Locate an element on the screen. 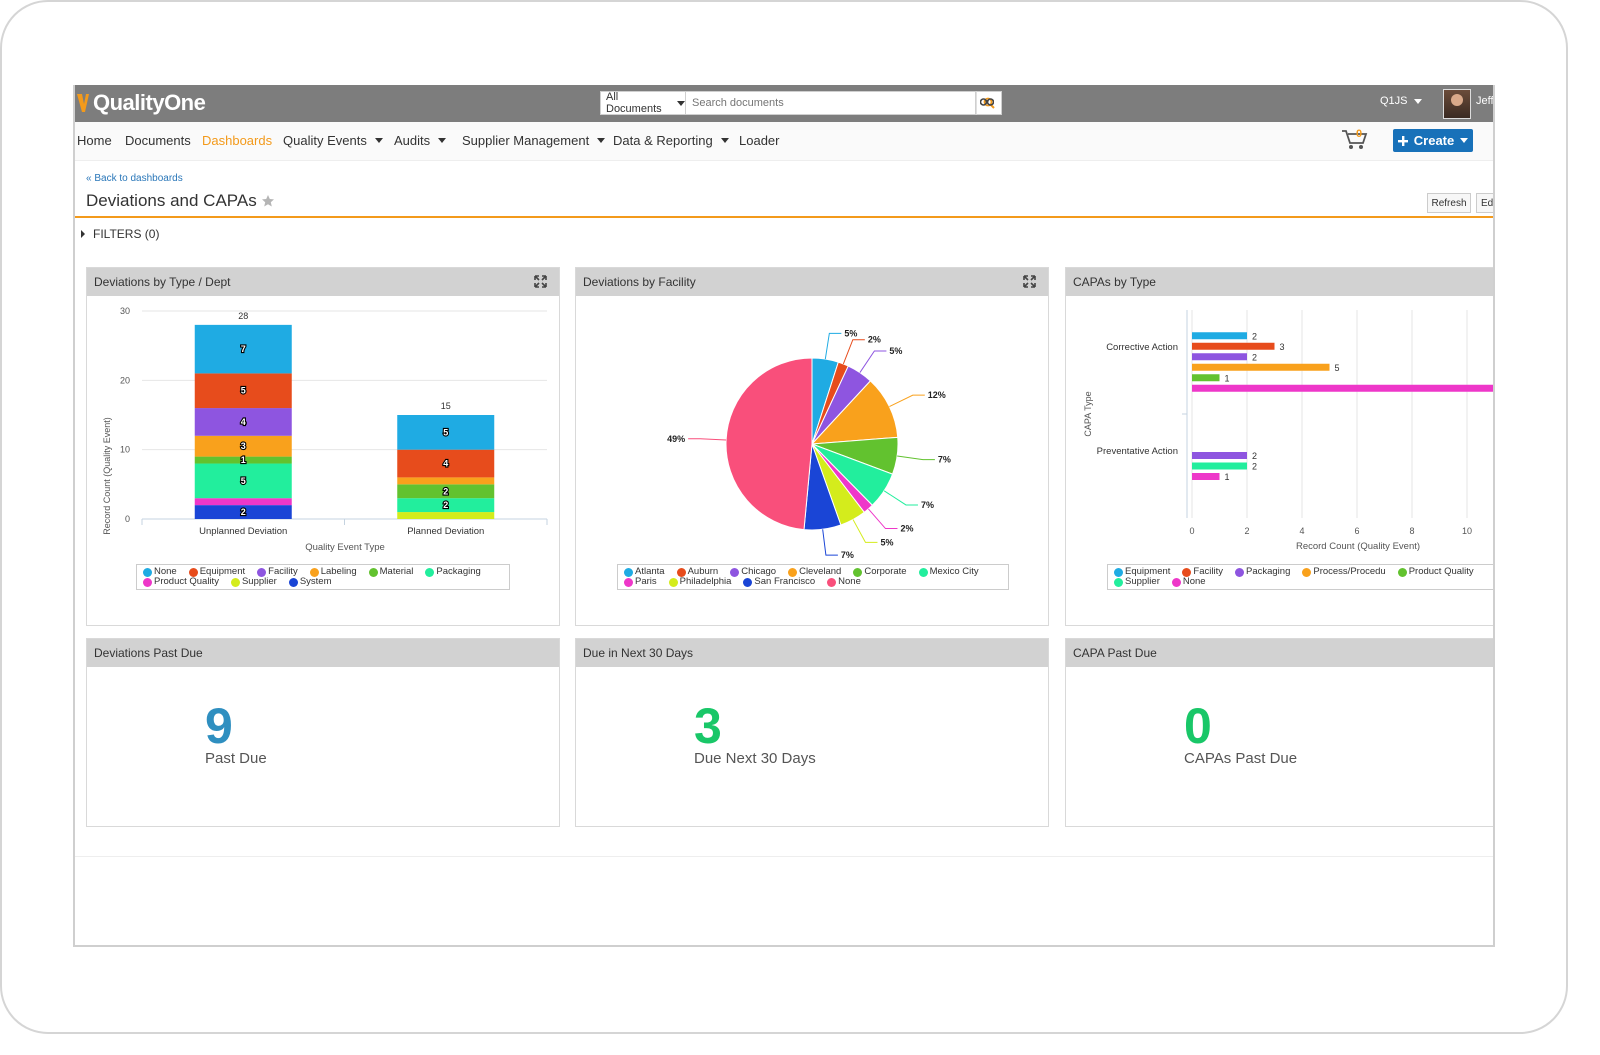 Image resolution: width=1600 pixels, height=1055 pixels. user-name: Jeff is located at coordinates (1485, 101).